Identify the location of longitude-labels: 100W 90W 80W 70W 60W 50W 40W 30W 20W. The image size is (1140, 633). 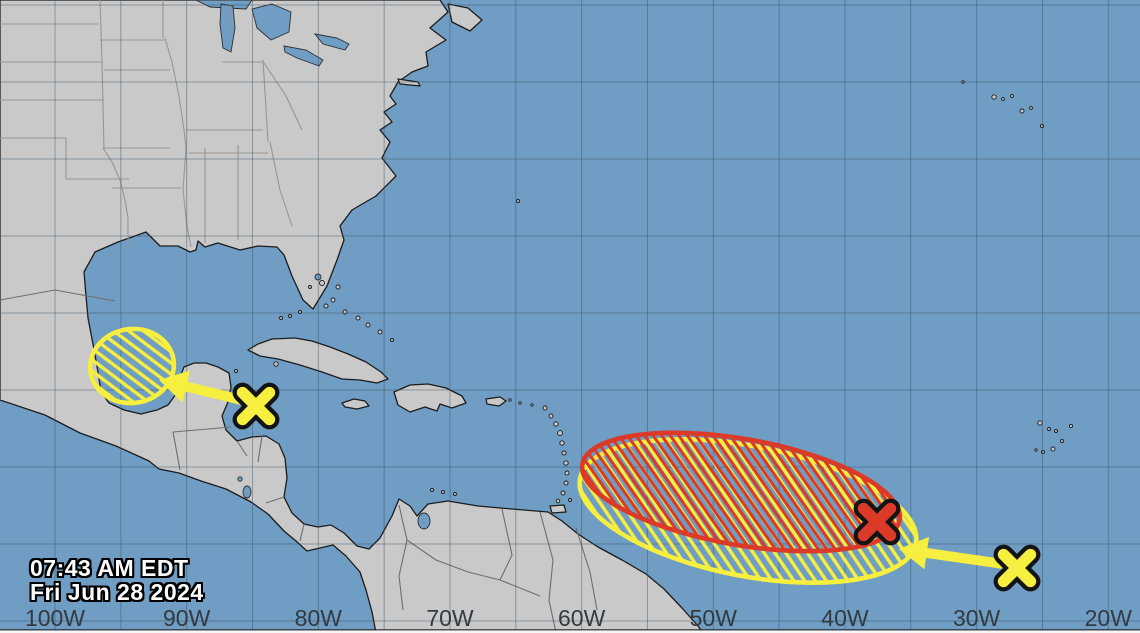
(578, 618).